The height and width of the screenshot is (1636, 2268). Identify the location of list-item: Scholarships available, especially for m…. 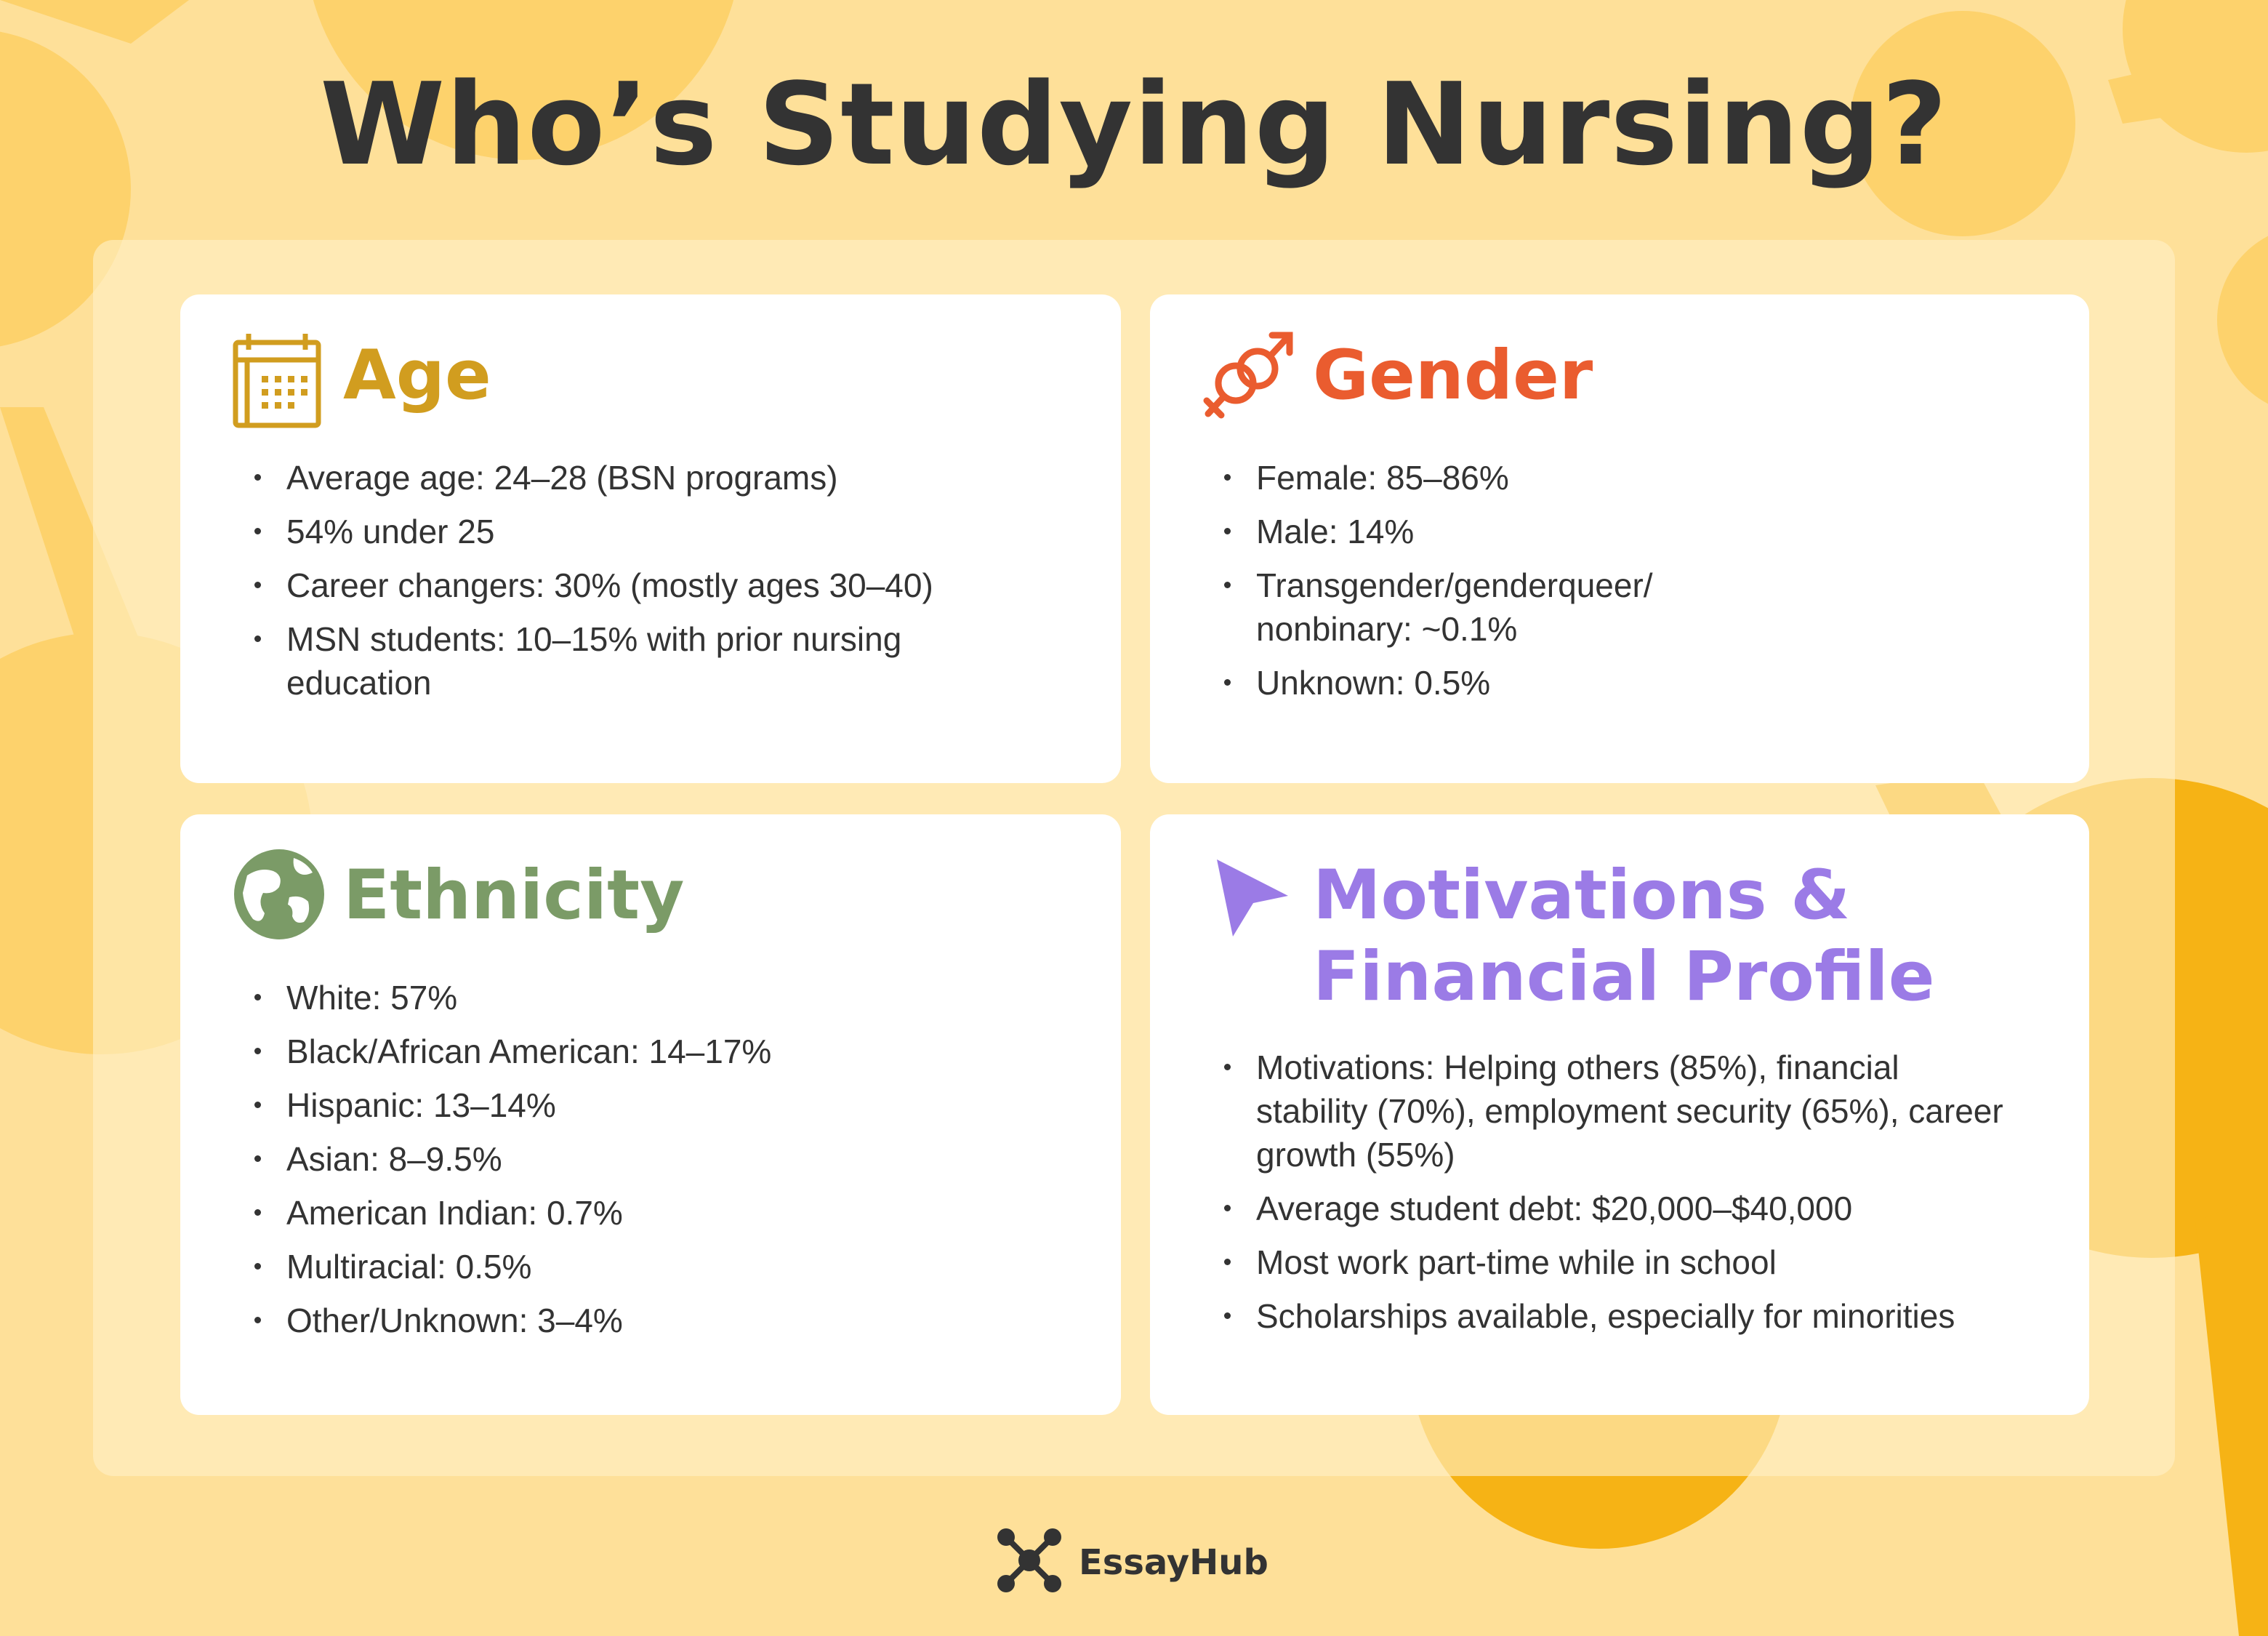
(1612, 1316).